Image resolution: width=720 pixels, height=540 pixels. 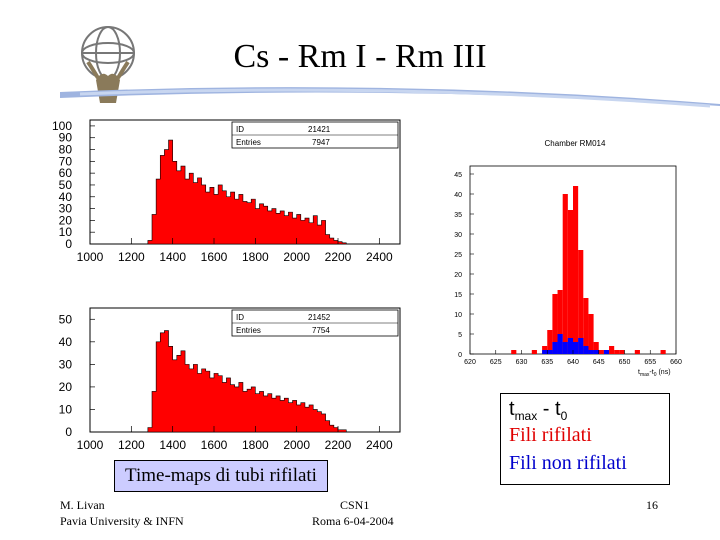 What do you see at coordinates (221, 476) in the screenshot?
I see `caption-box: Time-maps di tubi rifilati` at bounding box center [221, 476].